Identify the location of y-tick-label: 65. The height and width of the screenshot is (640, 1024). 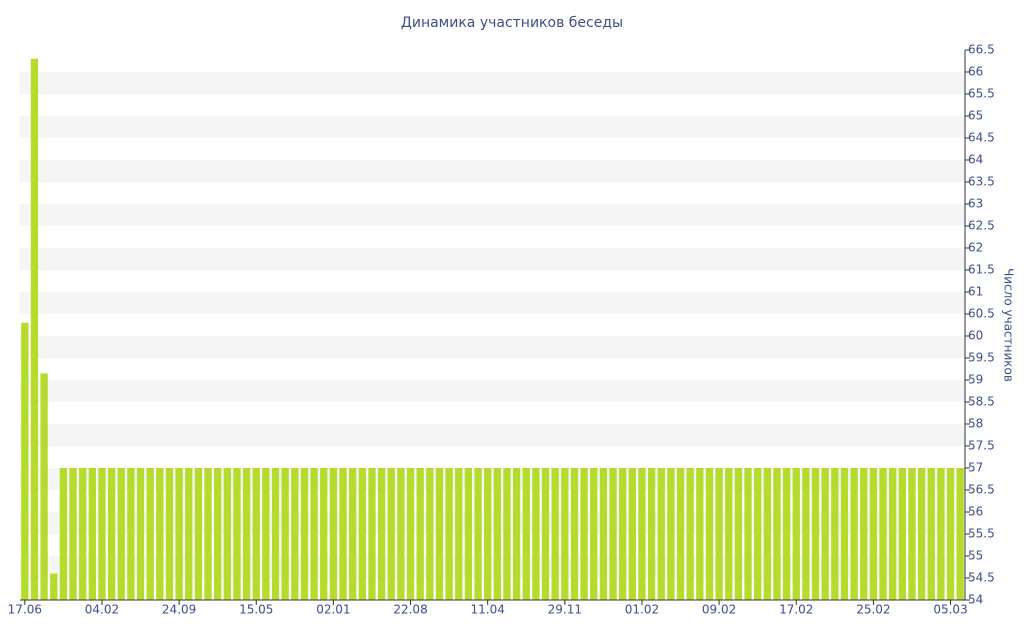
(975, 116).